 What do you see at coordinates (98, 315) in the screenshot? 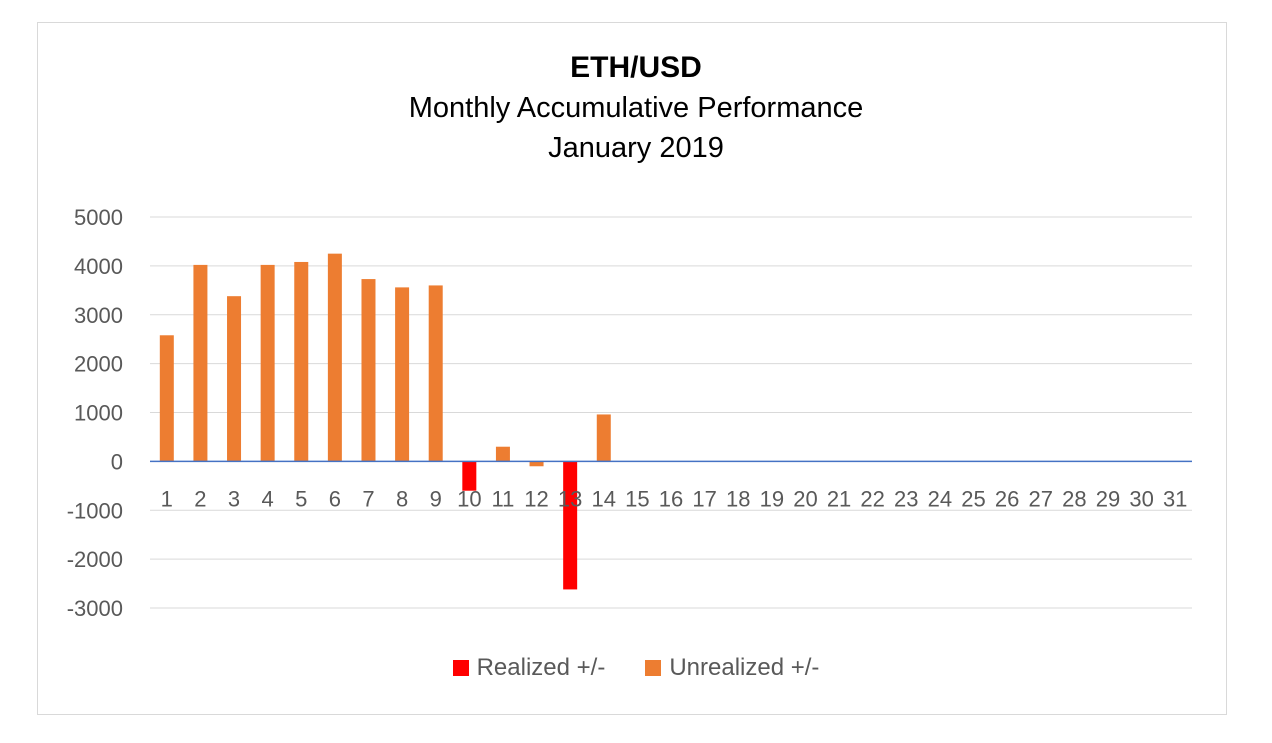
I see `y-tick-label: 3000` at bounding box center [98, 315].